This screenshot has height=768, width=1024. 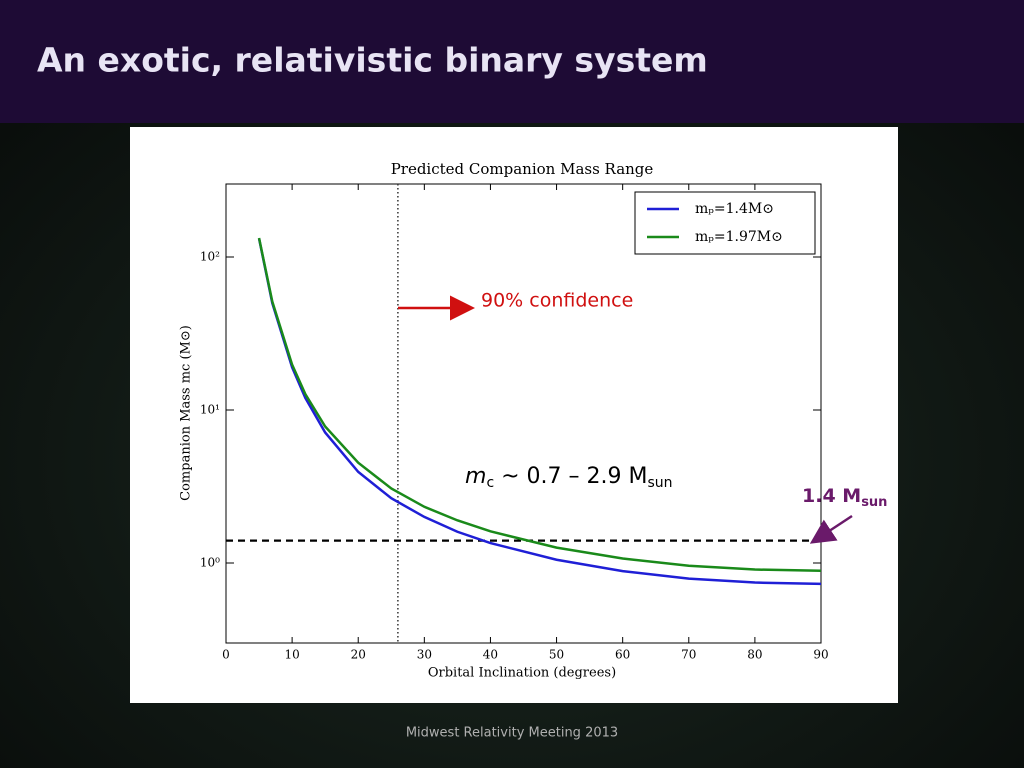 What do you see at coordinates (475, 476) in the screenshot?
I see `range-m: m` at bounding box center [475, 476].